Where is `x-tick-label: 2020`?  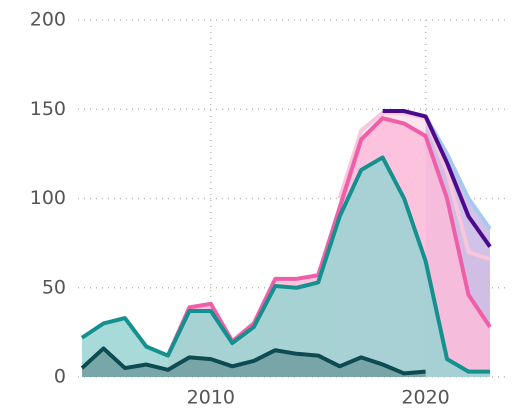
x-tick-label: 2020 is located at coordinates (425, 398).